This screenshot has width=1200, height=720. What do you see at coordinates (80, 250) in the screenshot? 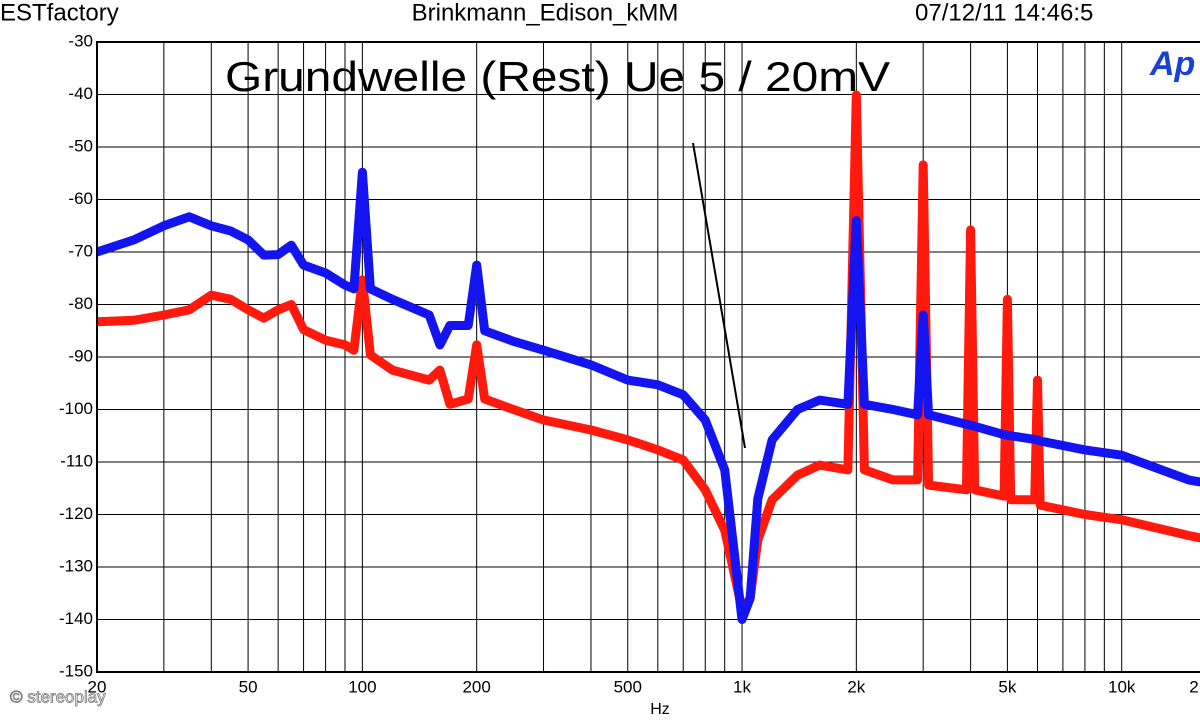
I see `y-tick-label: -70` at bounding box center [80, 250].